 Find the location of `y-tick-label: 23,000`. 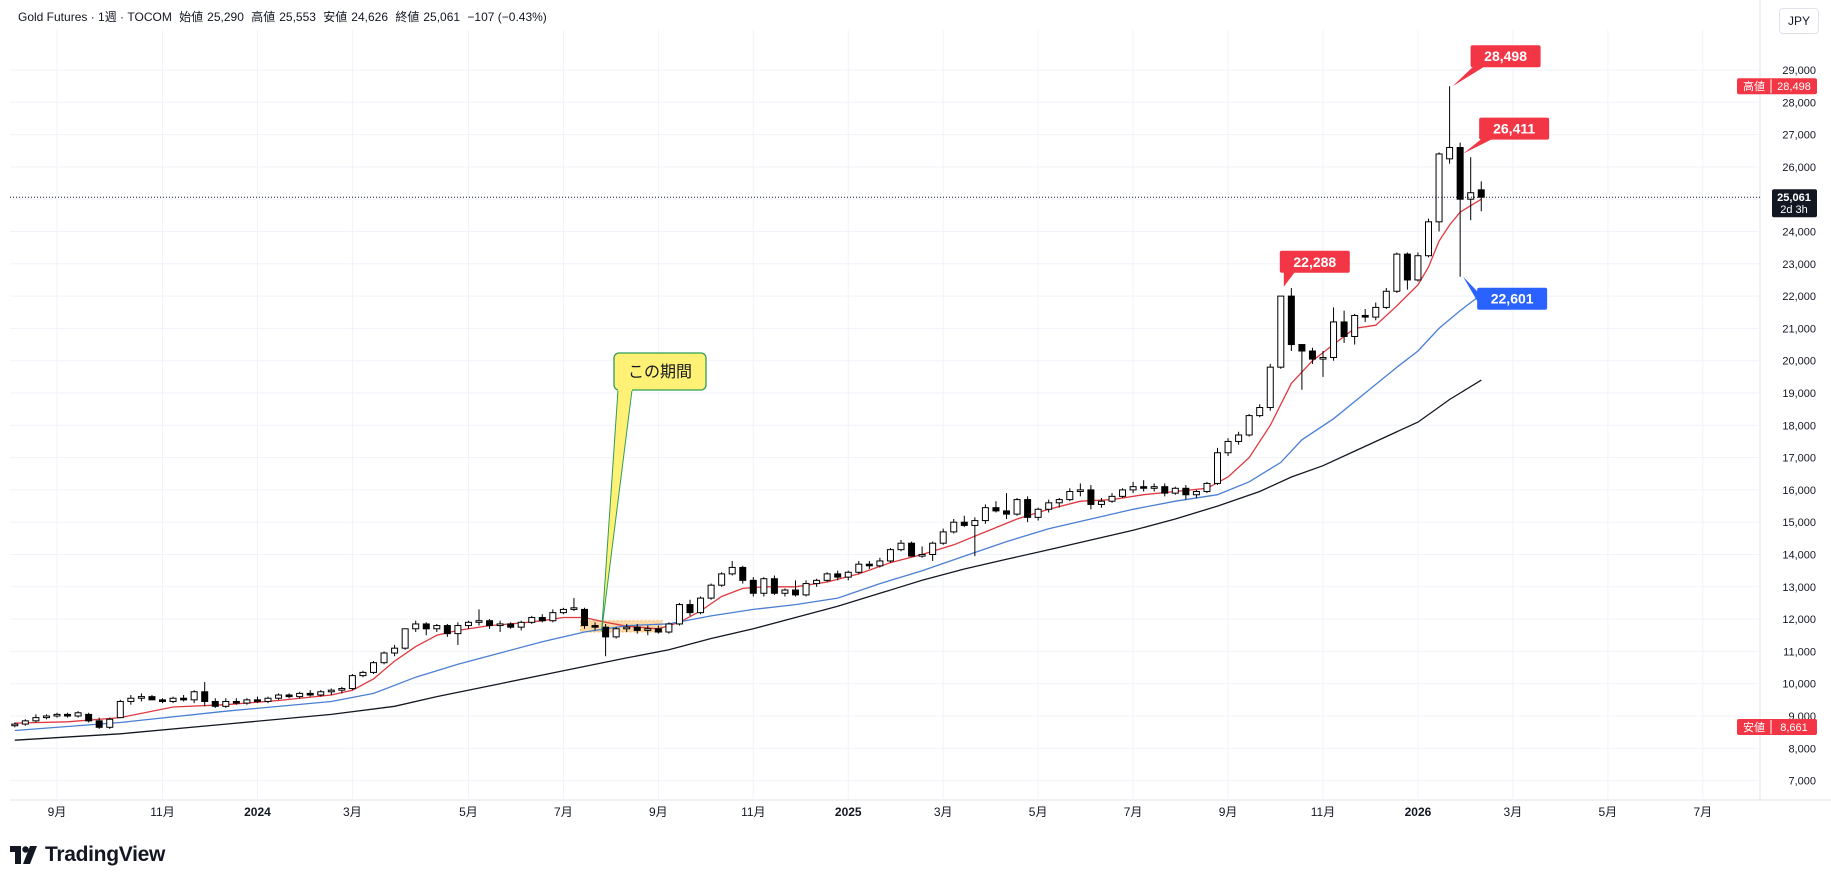

y-tick-label: 23,000 is located at coordinates (1799, 265).